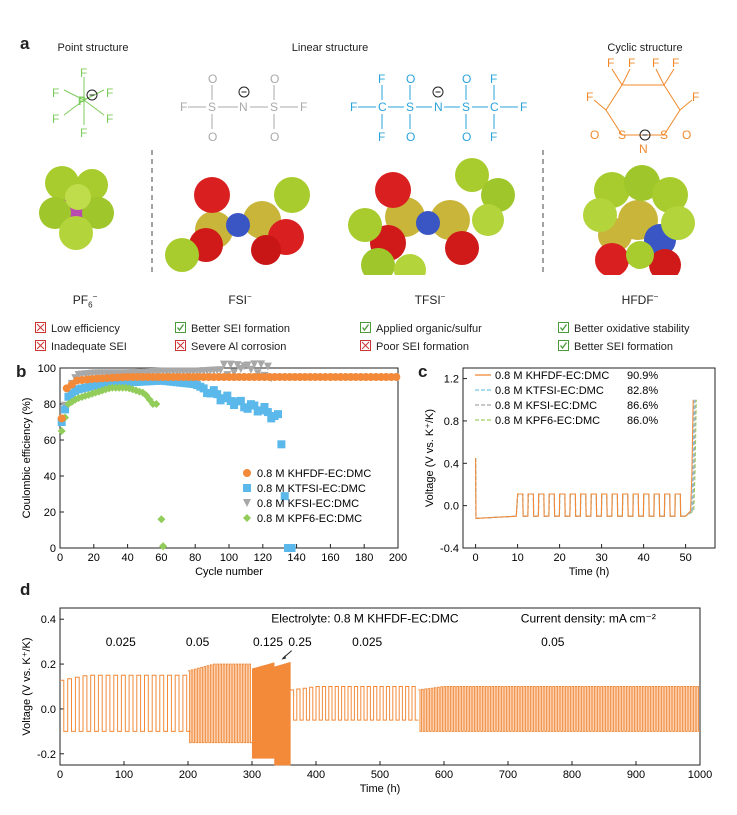  Describe the element at coordinates (423, 371) in the screenshot. I see `panel-c-label: c` at that location.